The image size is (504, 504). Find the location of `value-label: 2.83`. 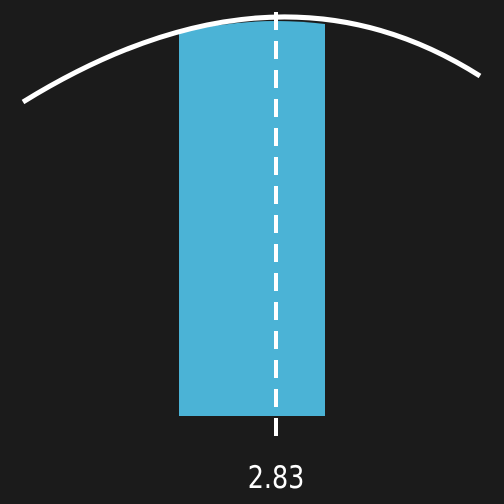

value-label: 2.83 is located at coordinates (276, 478).